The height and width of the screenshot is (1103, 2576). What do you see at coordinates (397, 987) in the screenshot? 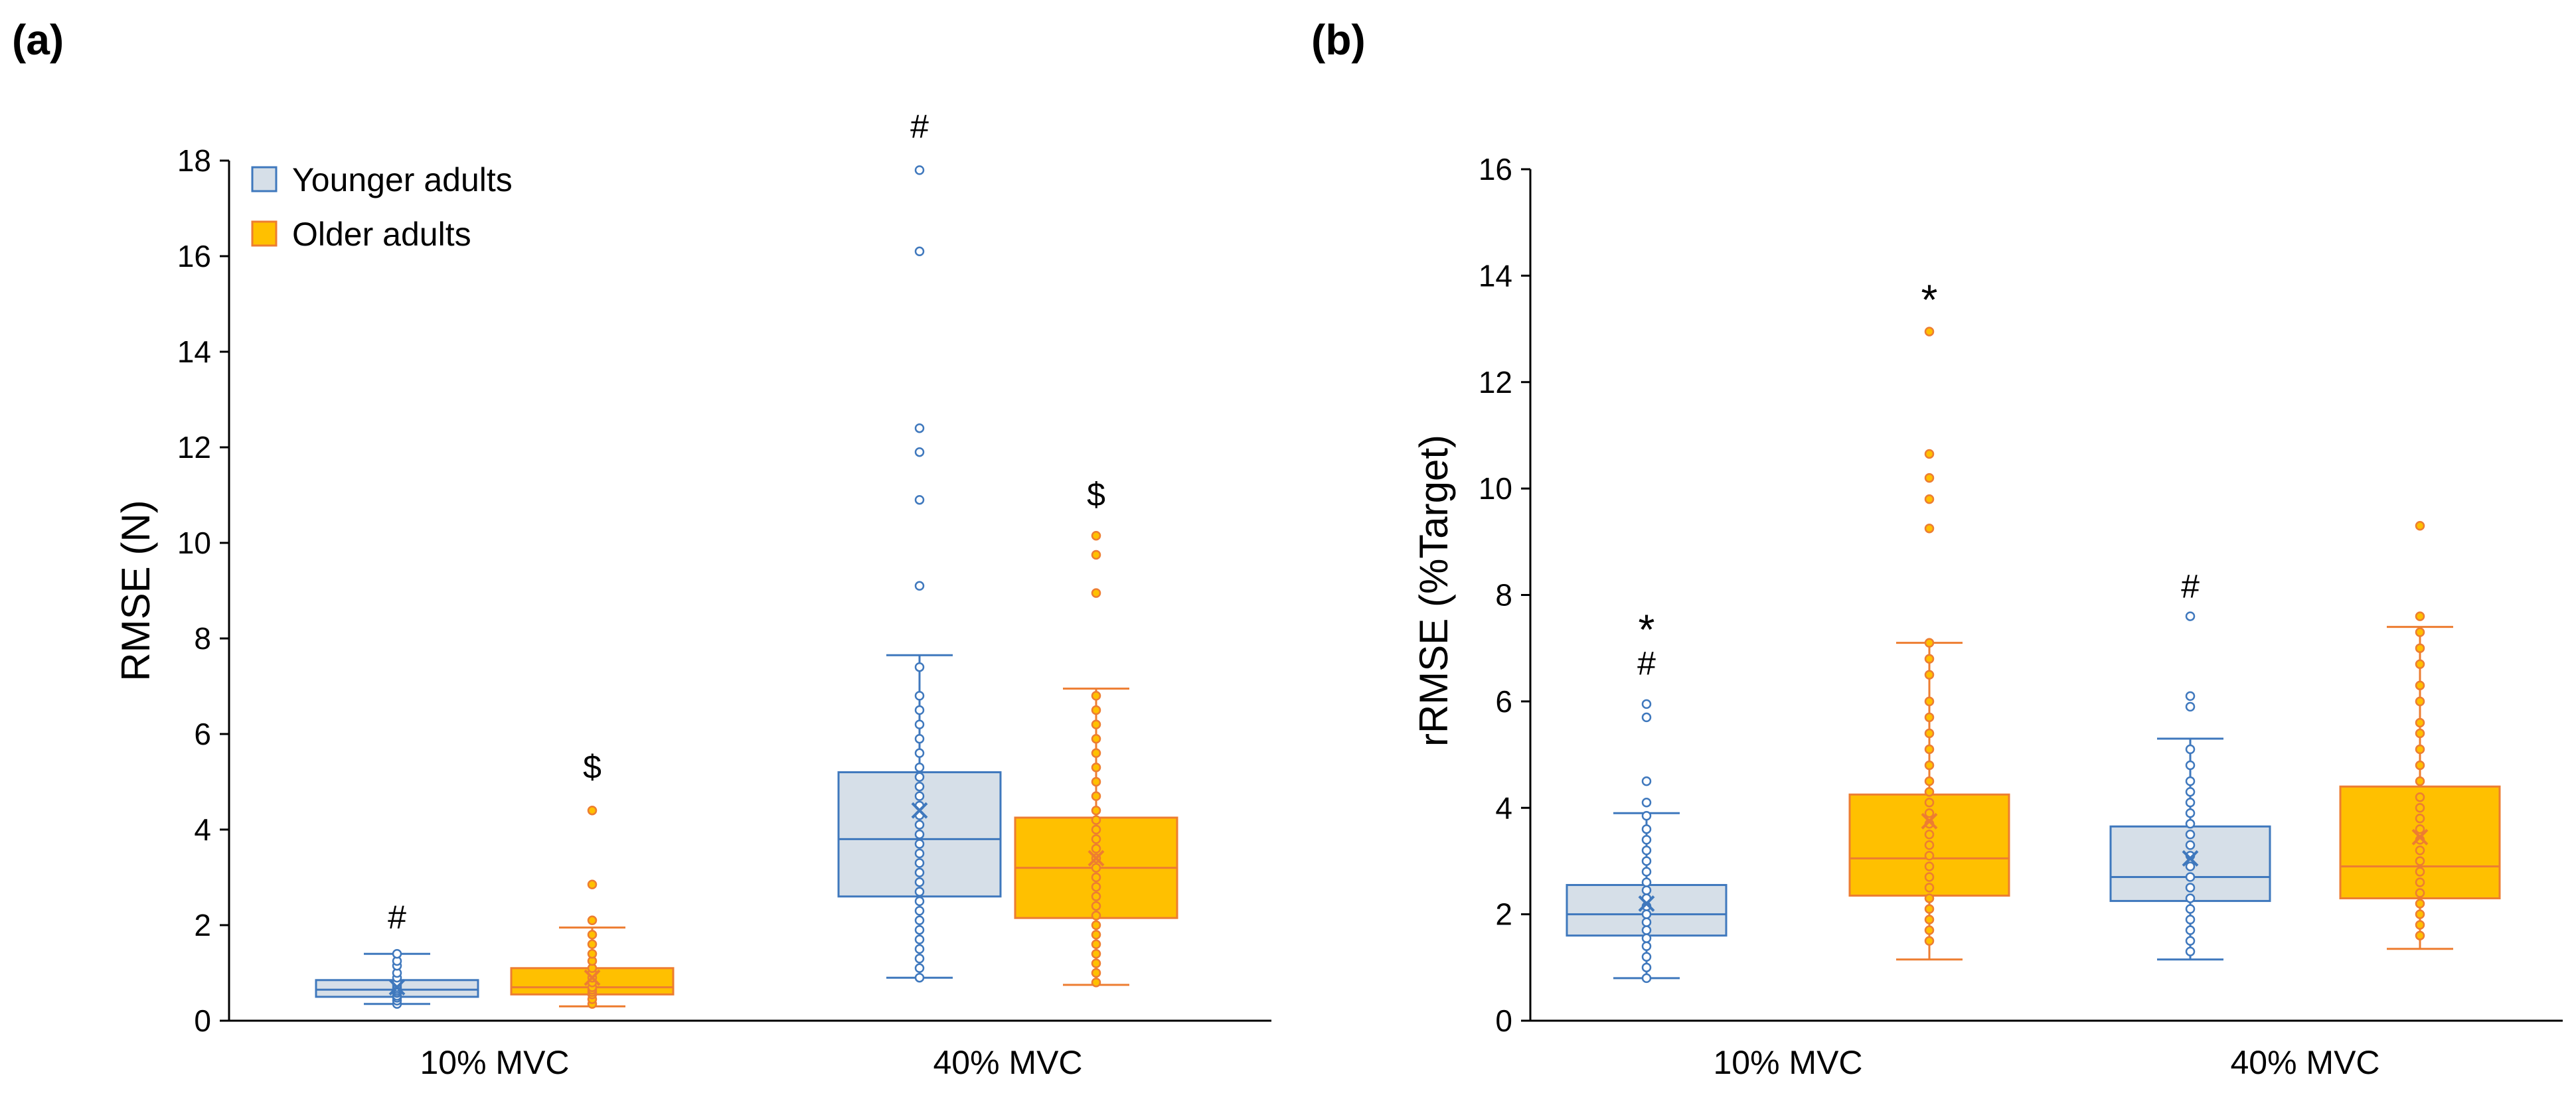
I see `mean-marker-younger-10-a` at bounding box center [397, 987].